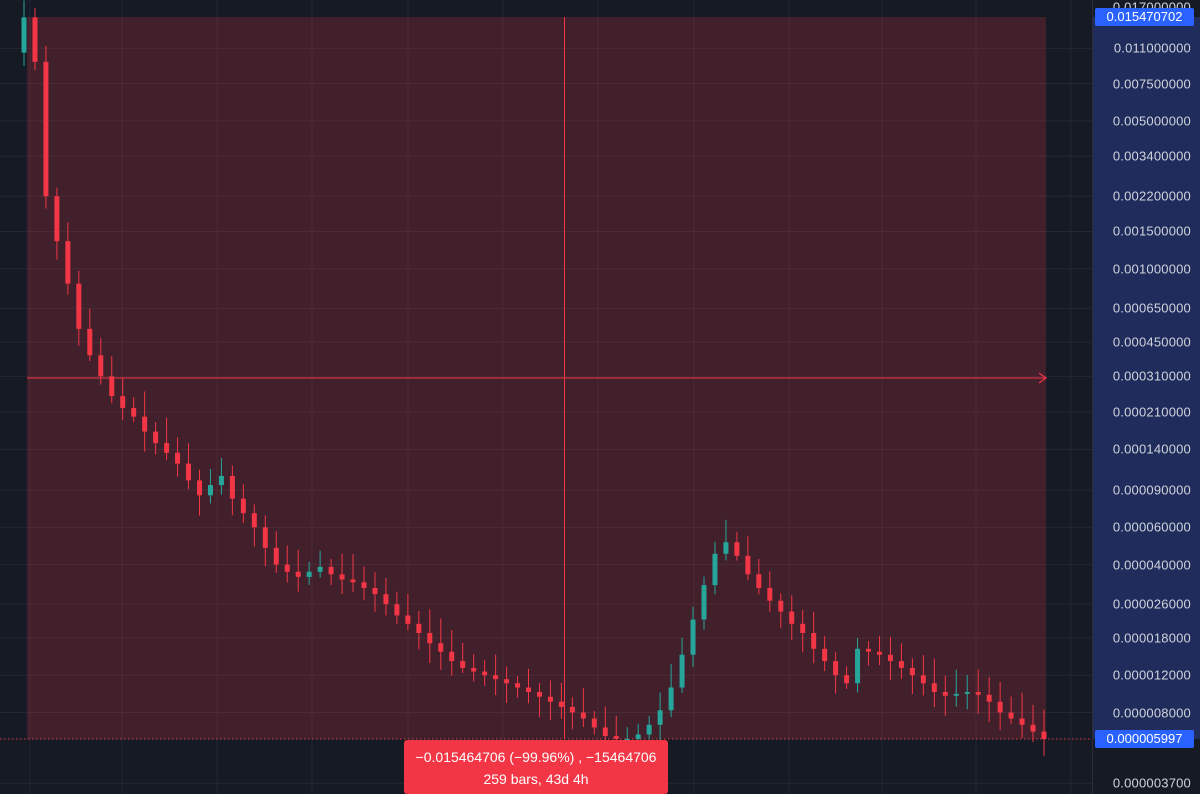 The image size is (1200, 794). Describe the element at coordinates (1152, 48) in the screenshot. I see `price-axis-tick-label: 0.011000000` at that location.